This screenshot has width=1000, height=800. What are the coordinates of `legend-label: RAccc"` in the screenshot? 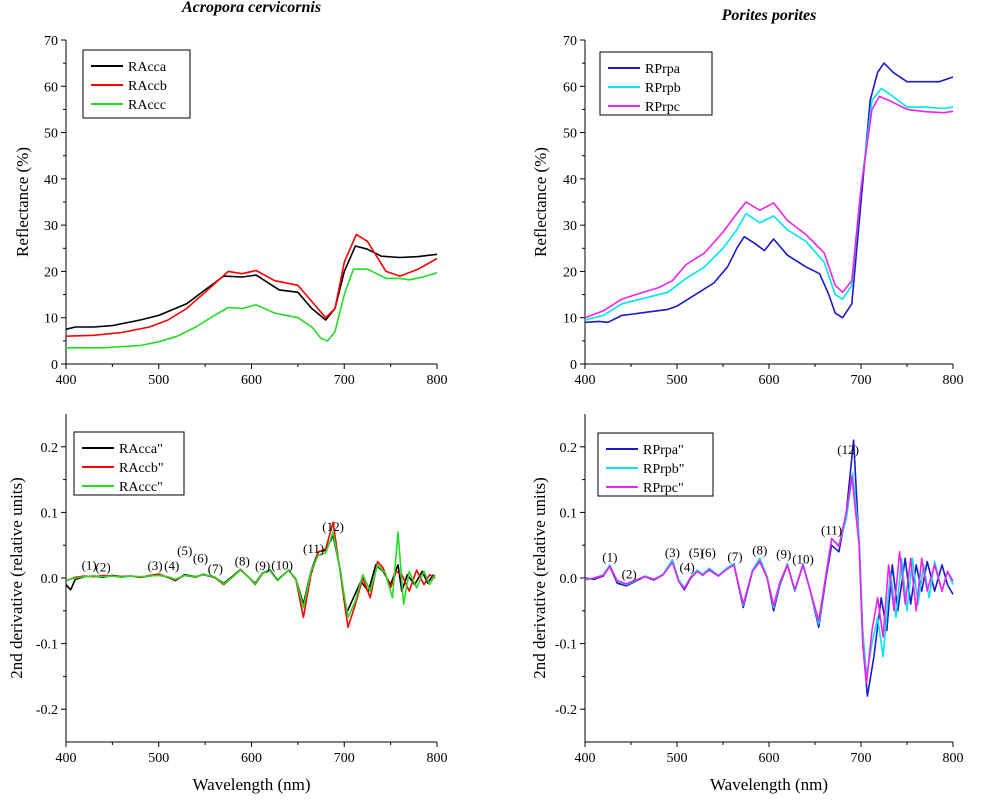 It's located at (141, 487).